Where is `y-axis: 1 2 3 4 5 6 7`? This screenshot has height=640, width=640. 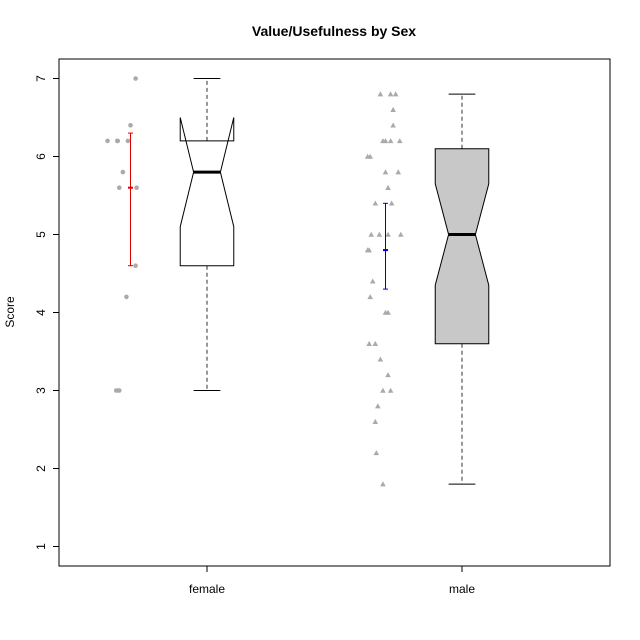 y-axis: 1 2 3 4 5 6 7 is located at coordinates (46, 312).